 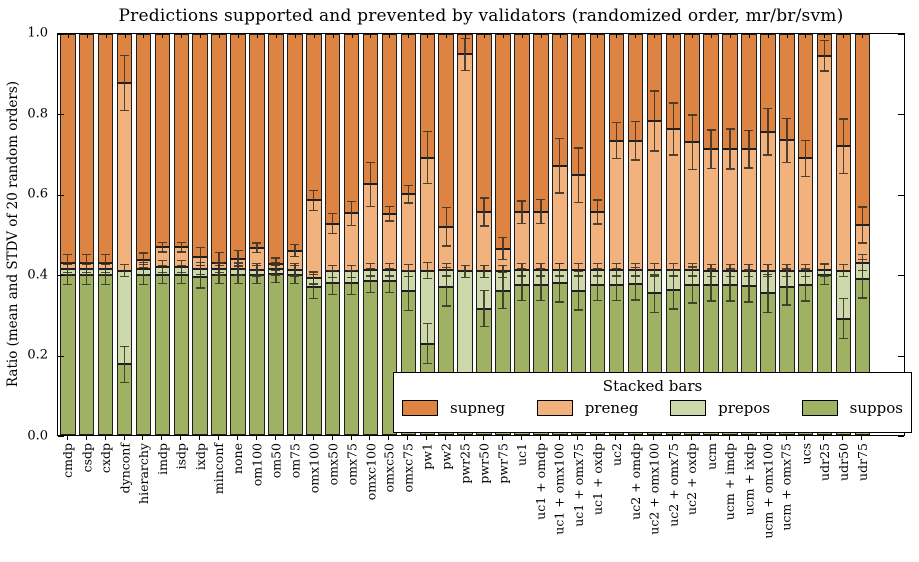 I want to click on x-tick-label-text: ucm + ixdp, so click(x=749, y=479).